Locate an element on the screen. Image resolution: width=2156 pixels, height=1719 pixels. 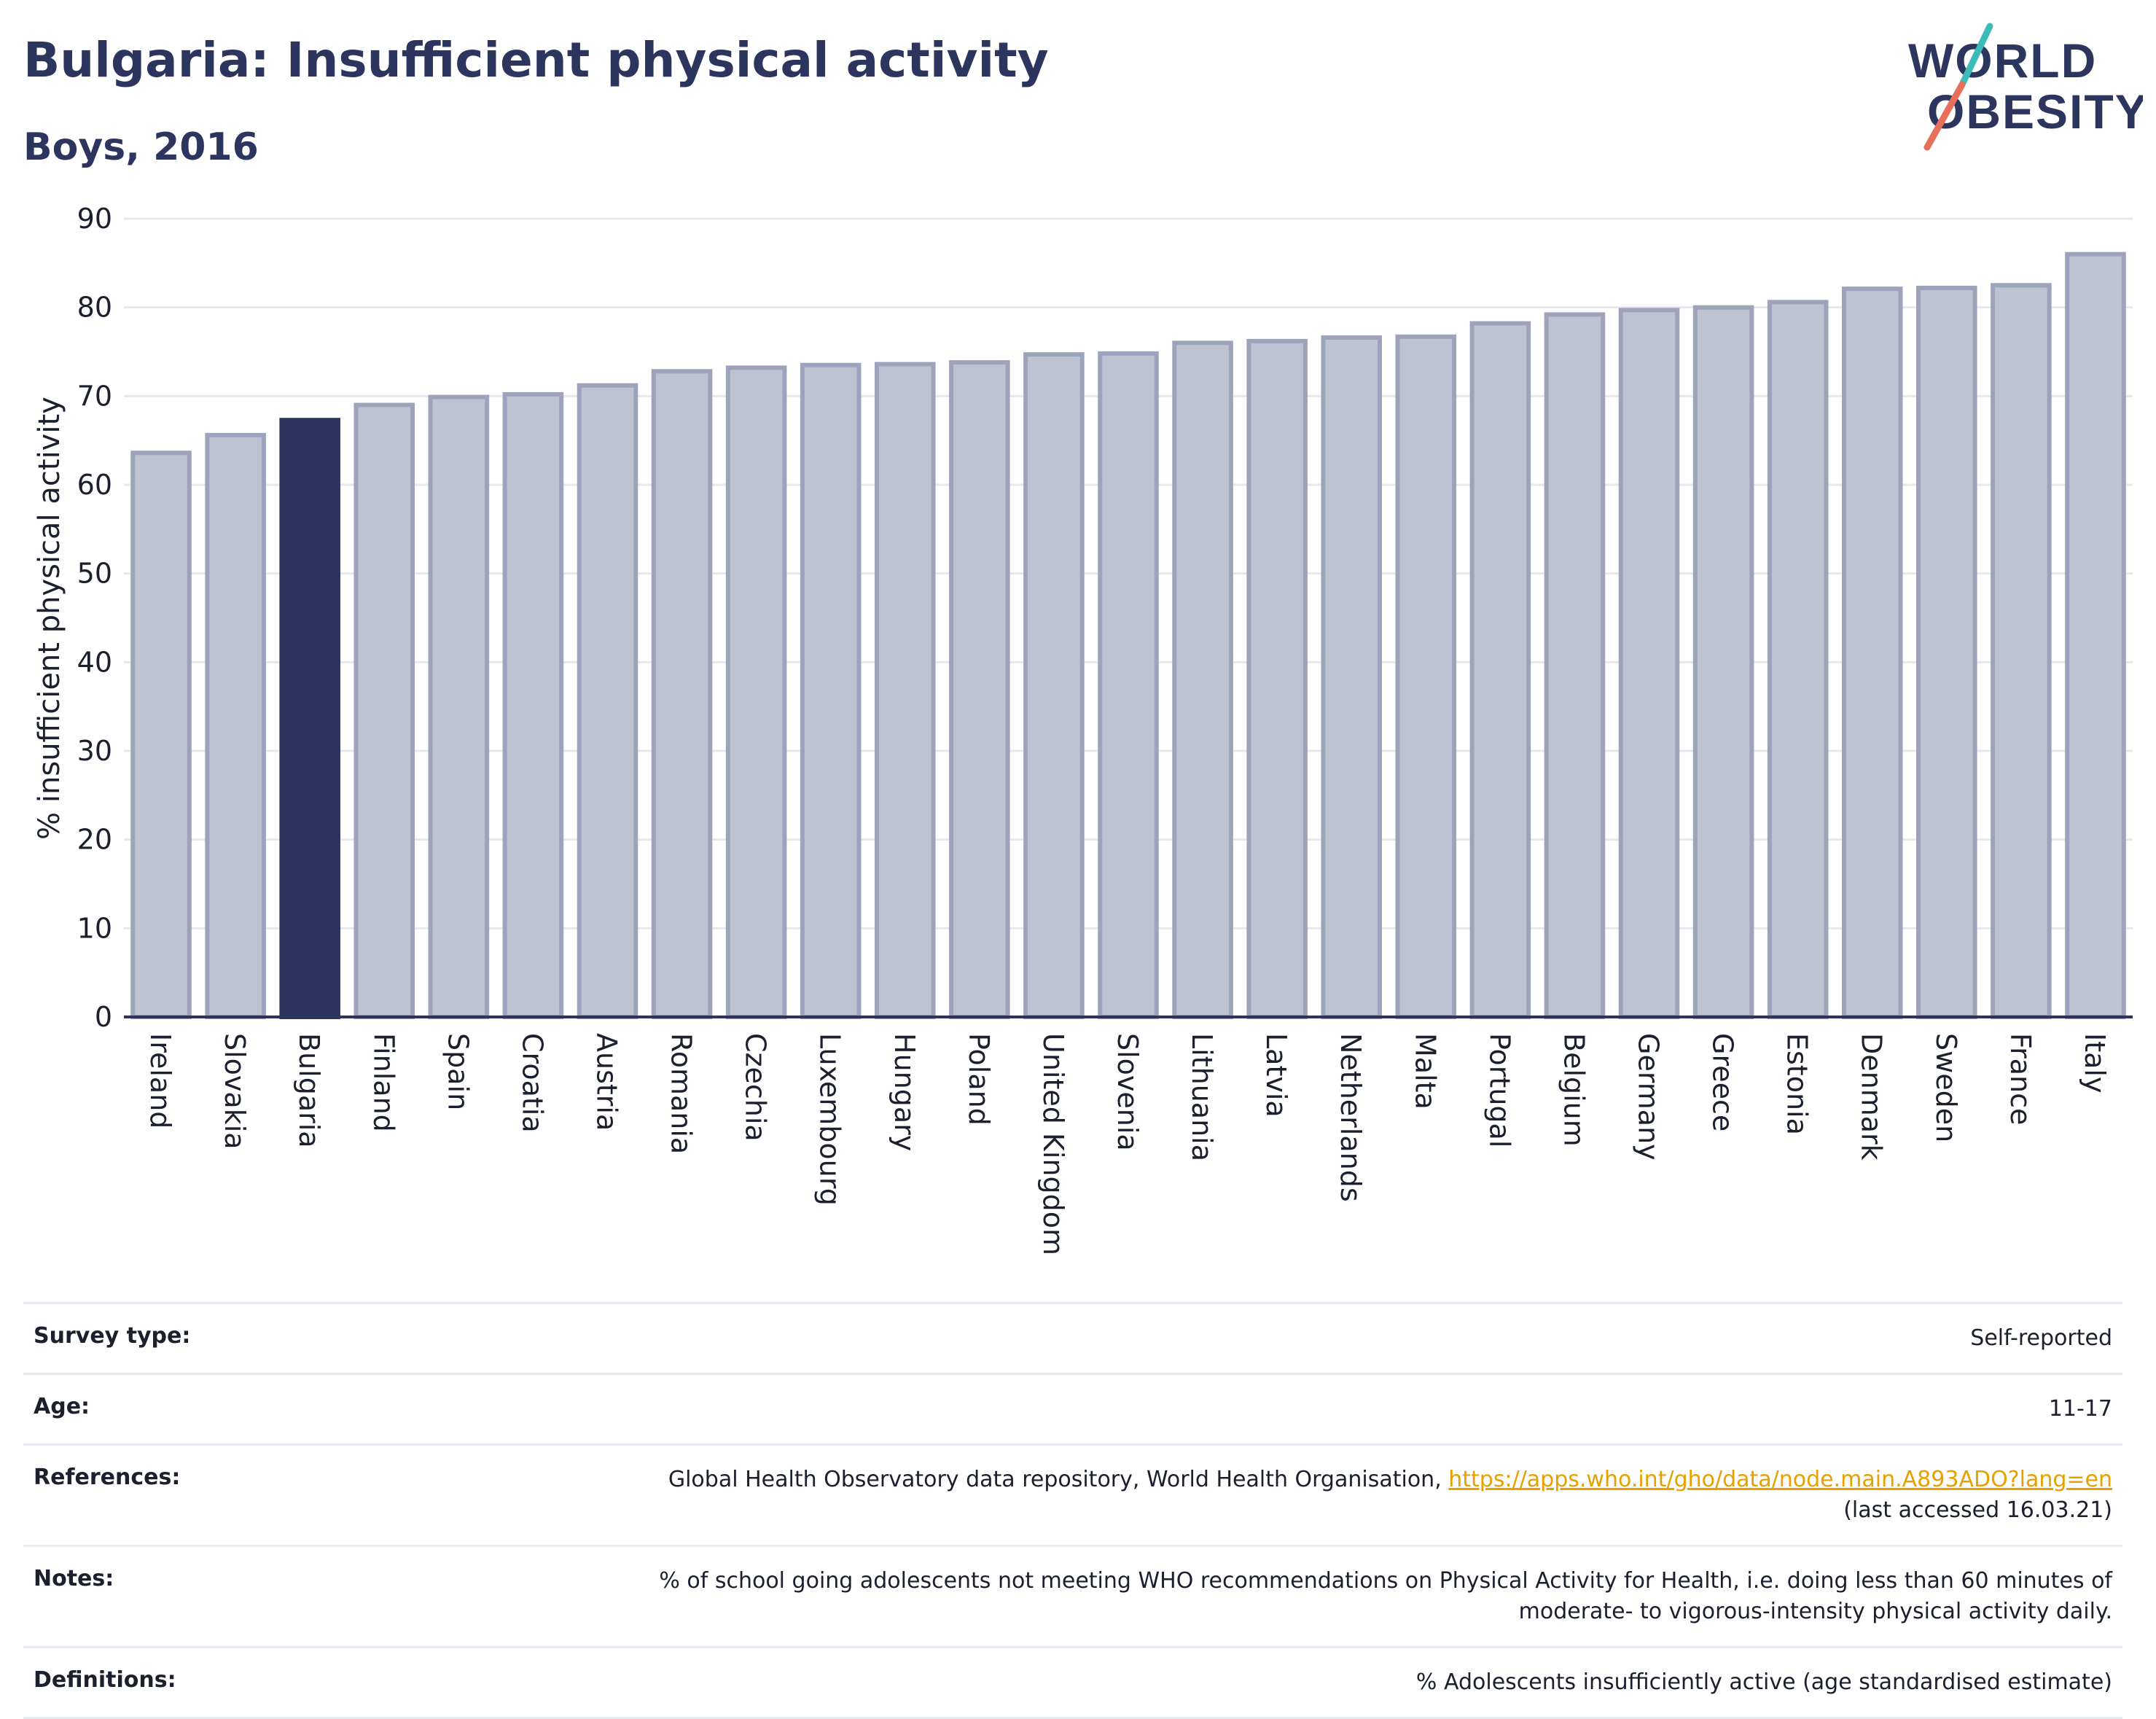
x-tick-label: Ireland is located at coordinates (160, 1081).